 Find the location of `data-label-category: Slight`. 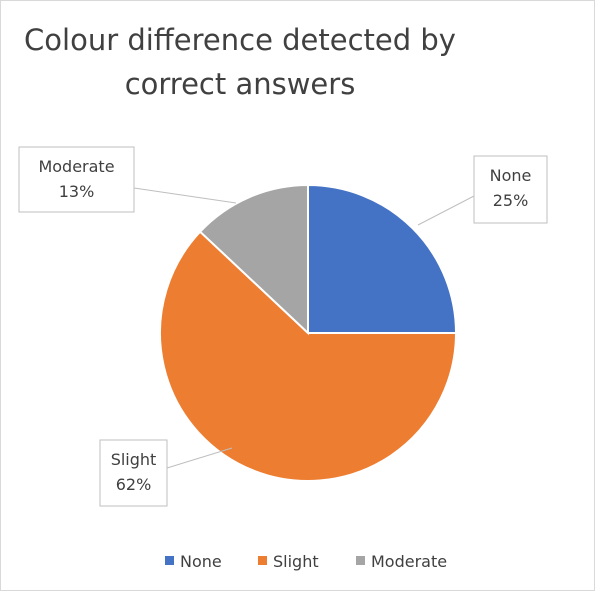

data-label-category: Slight is located at coordinates (134, 459).